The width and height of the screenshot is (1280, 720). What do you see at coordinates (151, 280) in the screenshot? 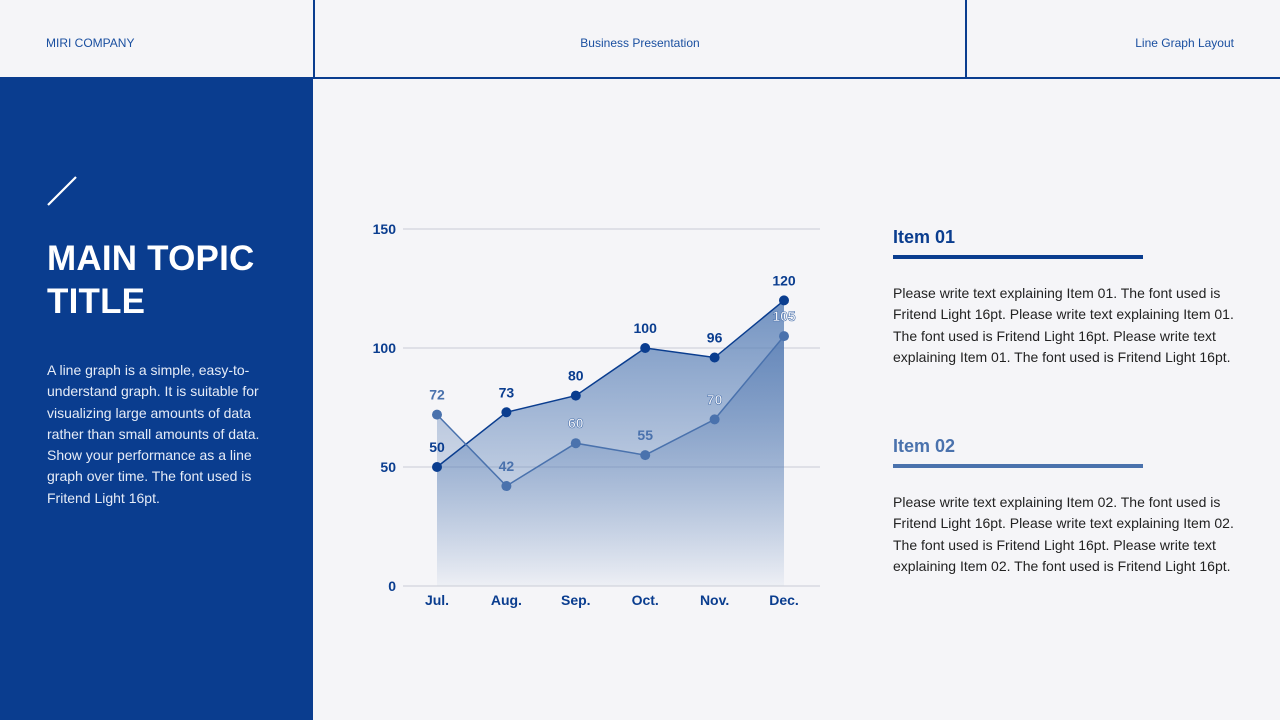
I see `main-topic-title: MAIN TOPIC TITLE` at bounding box center [151, 280].